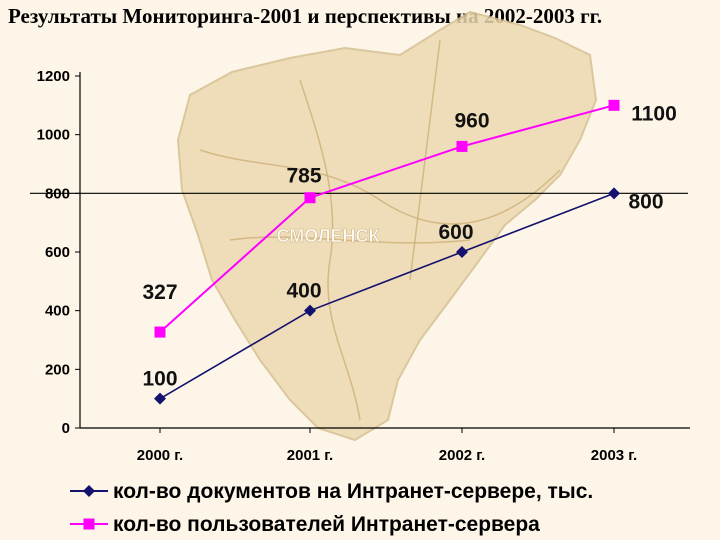 The image size is (720, 540). What do you see at coordinates (303, 291) in the screenshot?
I see `data-label-series-1: 400` at bounding box center [303, 291].